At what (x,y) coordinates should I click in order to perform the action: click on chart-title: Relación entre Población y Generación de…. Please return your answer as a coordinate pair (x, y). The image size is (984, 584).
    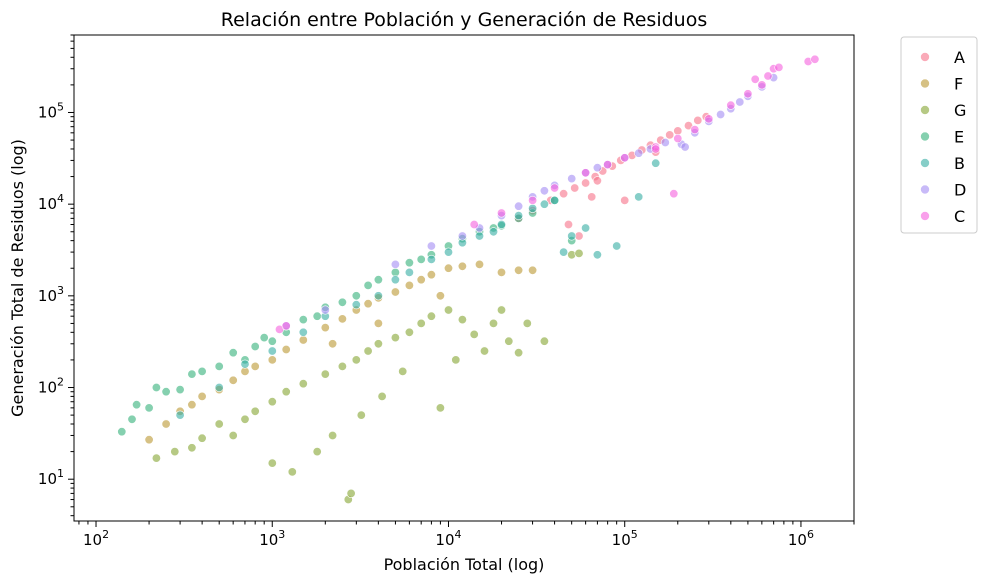
    Looking at the image, I should click on (464, 20).